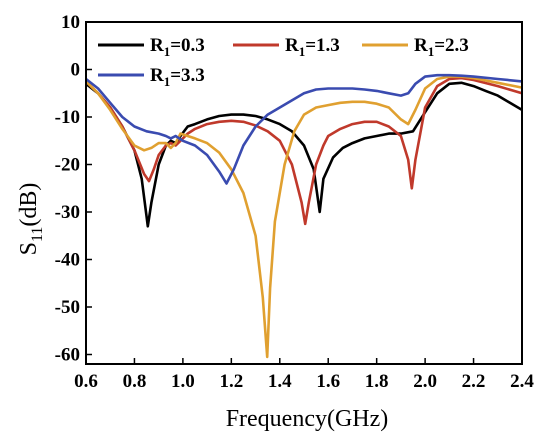  Describe the element at coordinates (70, 22) in the screenshot. I see `y-tick-label: 10` at that location.